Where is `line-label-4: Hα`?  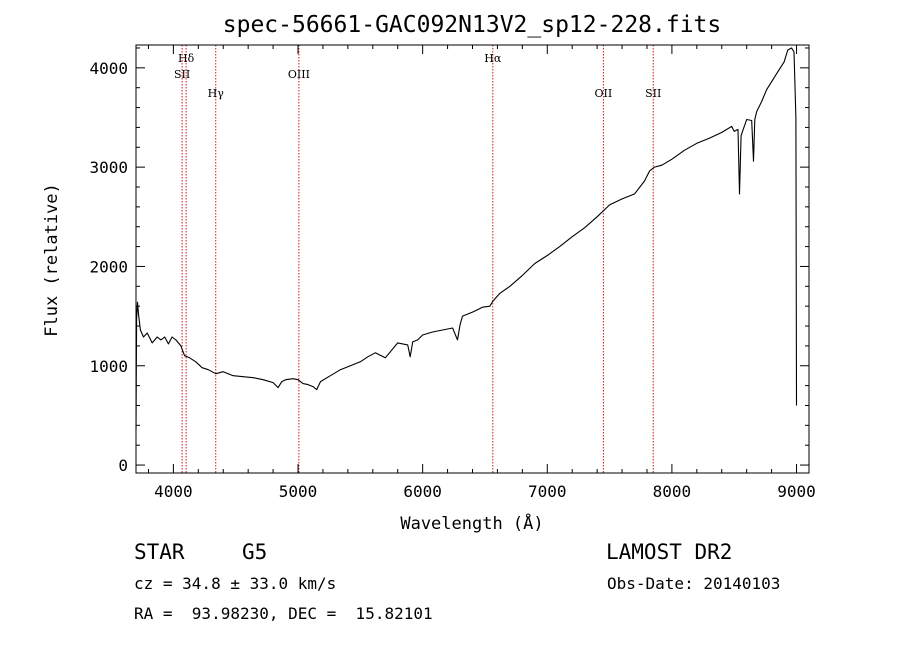
line-label-4: Hα is located at coordinates (493, 58).